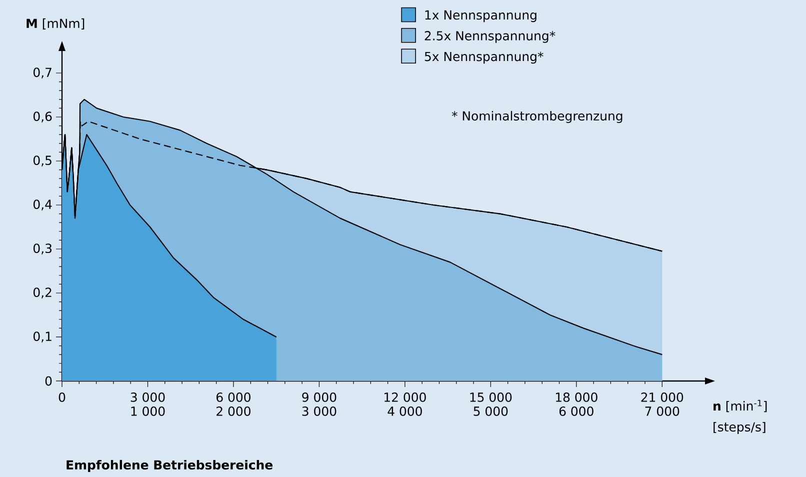 This screenshot has height=477, width=806. Describe the element at coordinates (319, 411) in the screenshot. I see `x2-tick-label: 3 000` at that location.